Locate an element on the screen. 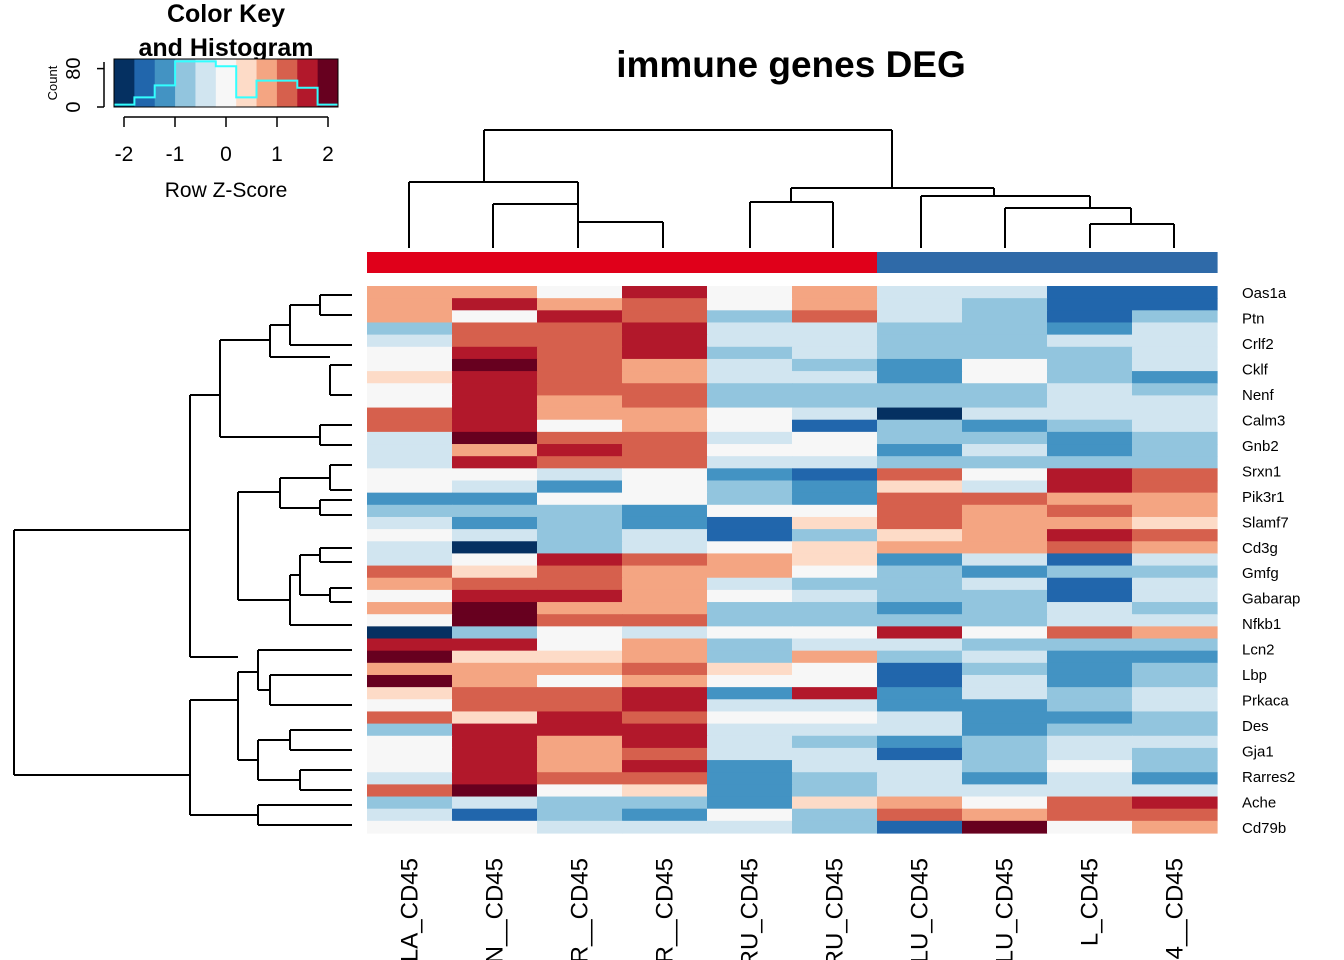 This screenshot has height=960, width=1344. row-label: Slamf7 is located at coordinates (1265, 522).